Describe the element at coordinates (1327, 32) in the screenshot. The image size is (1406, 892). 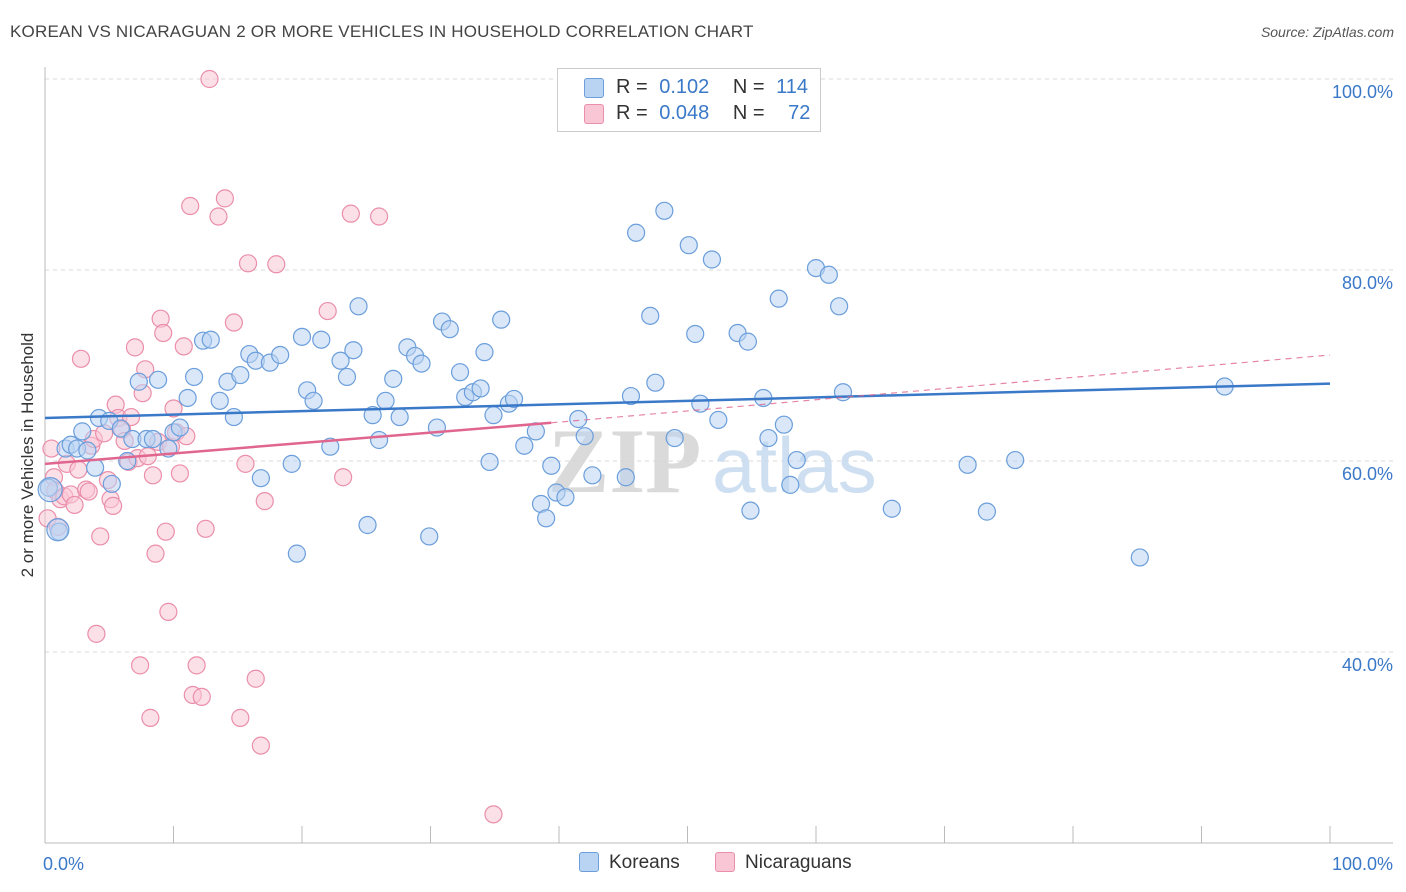
I see `source-label: Source: ZipAtlas.com` at that location.